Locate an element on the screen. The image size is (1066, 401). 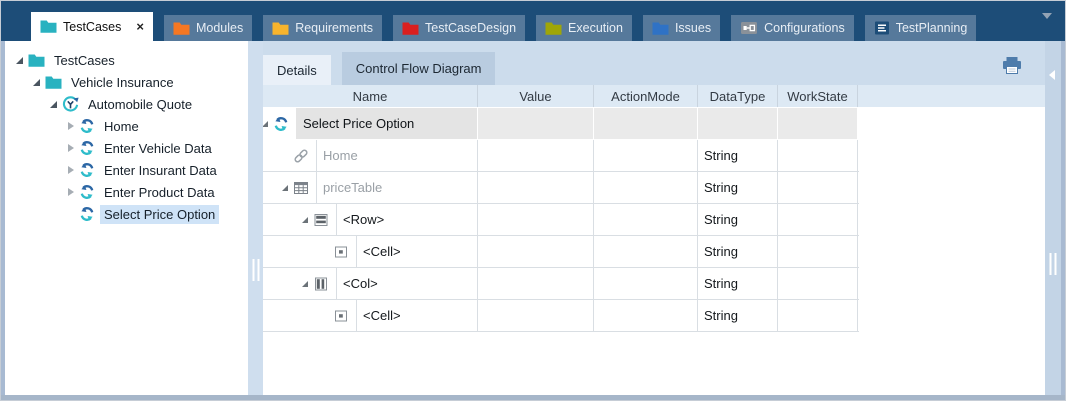
tab-testcases: TestCases × is located at coordinates (92, 26).